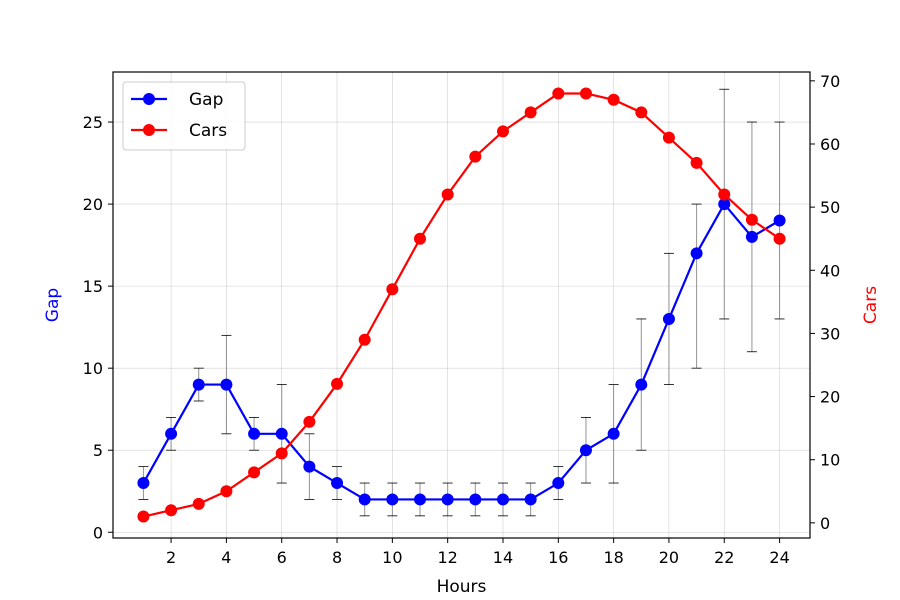  Describe the element at coordinates (447, 557) in the screenshot. I see `x-tick-label: 12` at that location.